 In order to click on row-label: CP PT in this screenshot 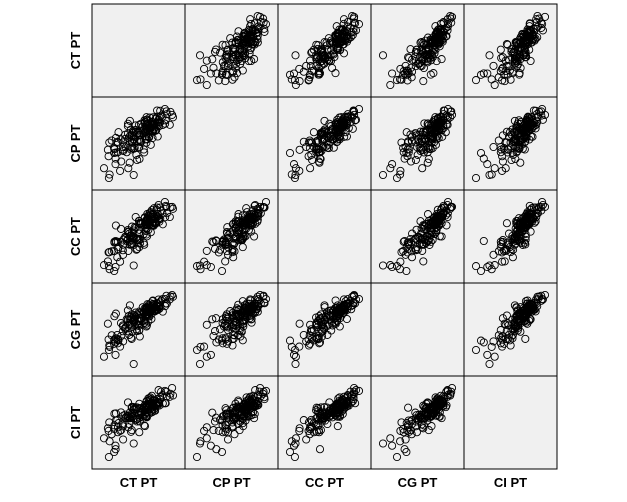, I will do `click(75, 143)`.